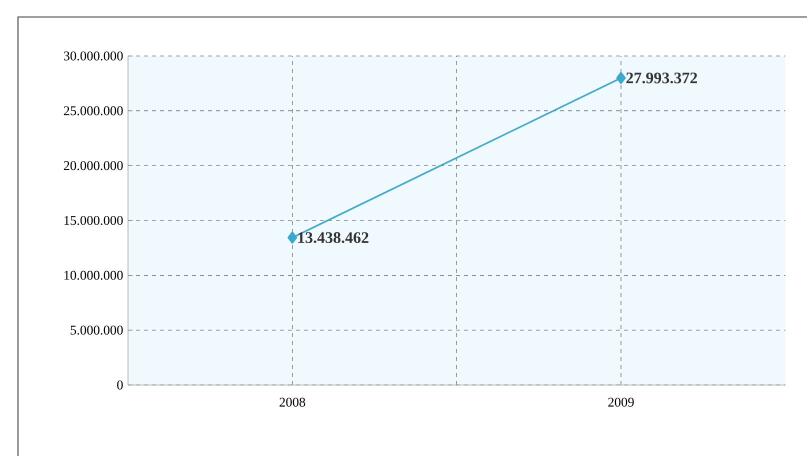 The image size is (807, 456). I want to click on y-tick-label: 0, so click(120, 385).